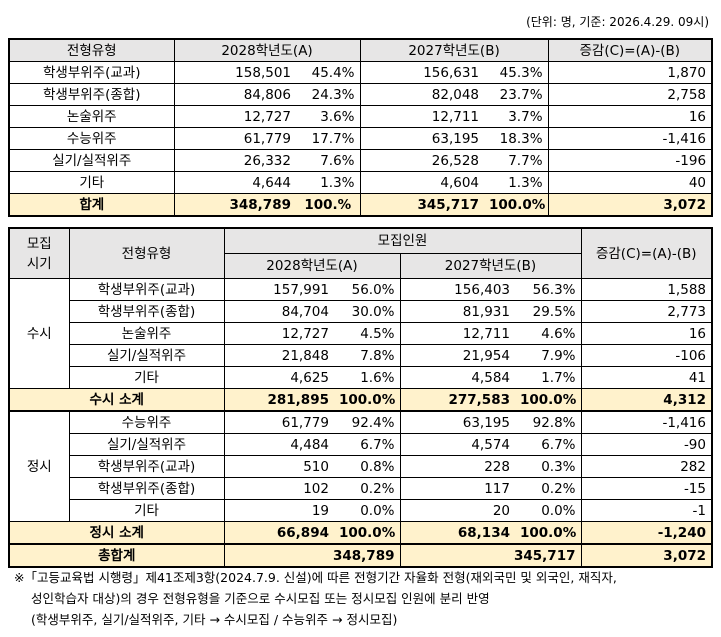  What do you see at coordinates (312, 555) in the screenshot?
I see `grand-total-2028: 348,789` at bounding box center [312, 555].